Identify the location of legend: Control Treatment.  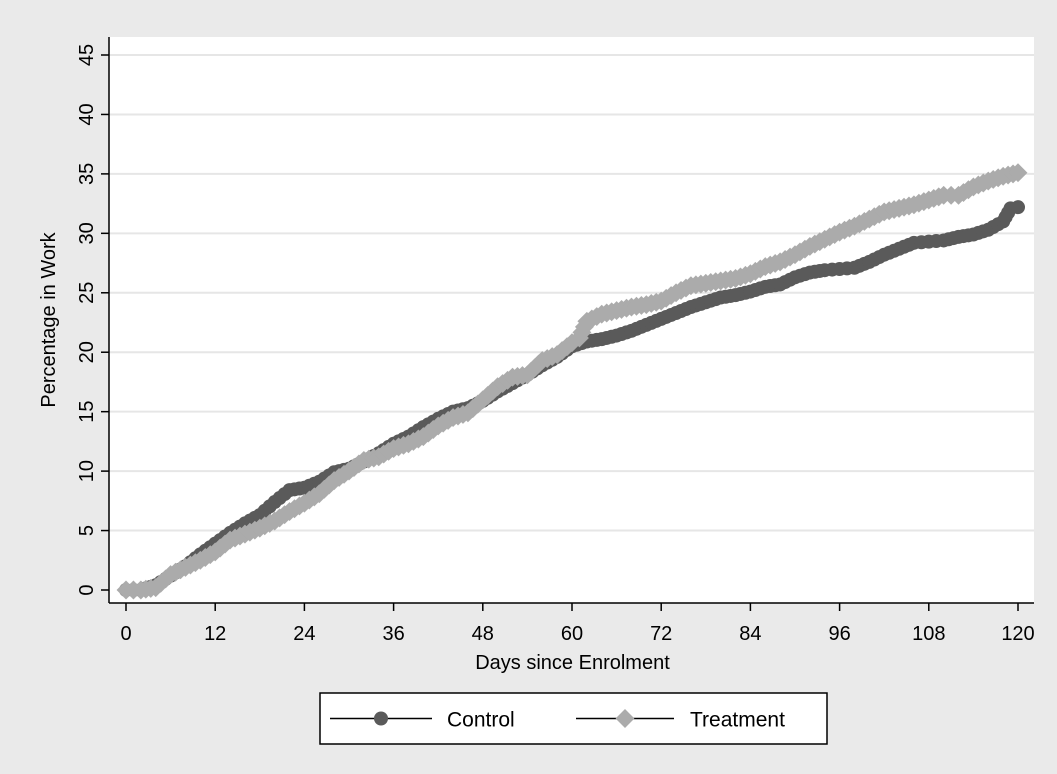
(573, 718).